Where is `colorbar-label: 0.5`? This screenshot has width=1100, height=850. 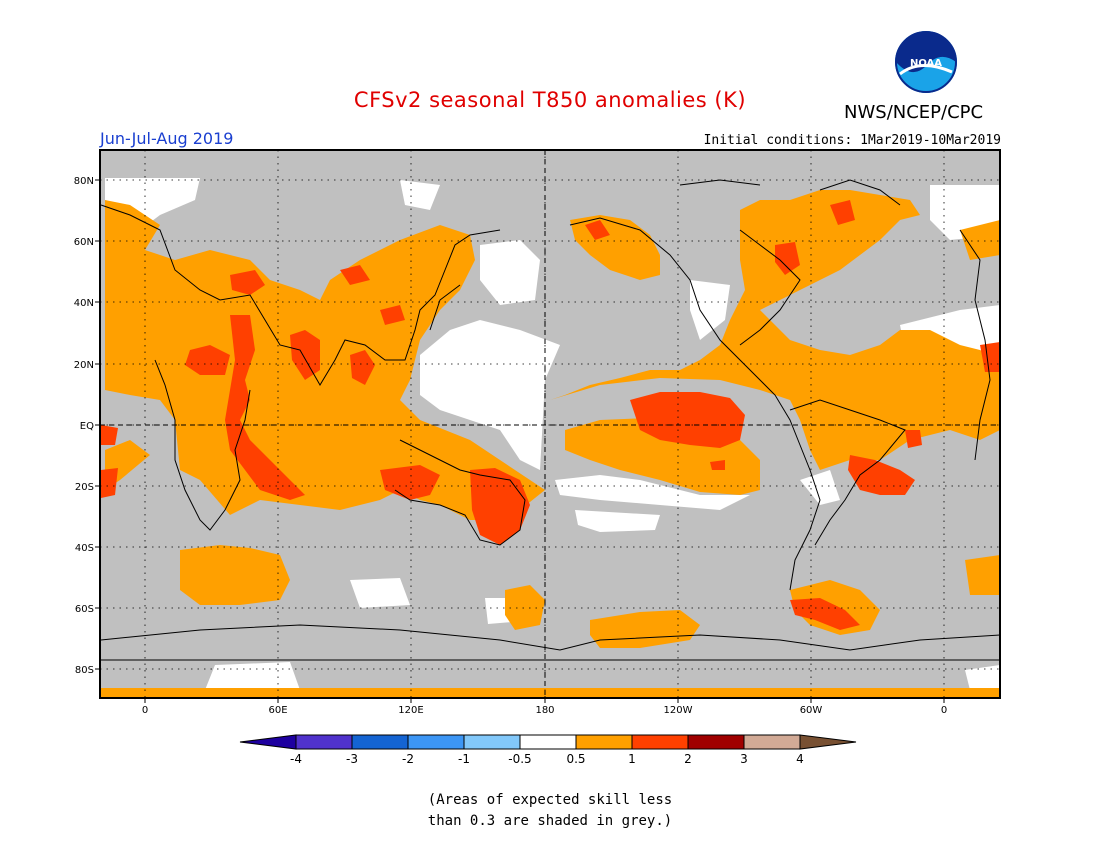 colorbar-label: 0.5 is located at coordinates (575, 759).